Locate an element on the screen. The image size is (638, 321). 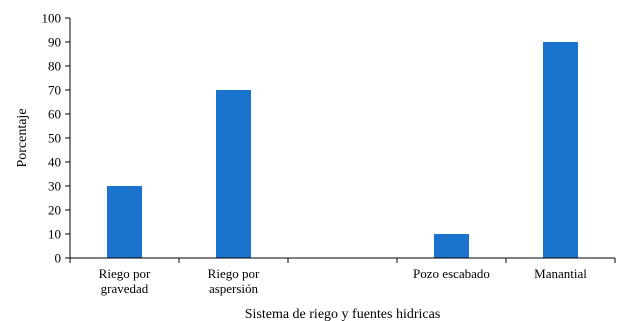
y-tick-label: 10 is located at coordinates (54, 234).